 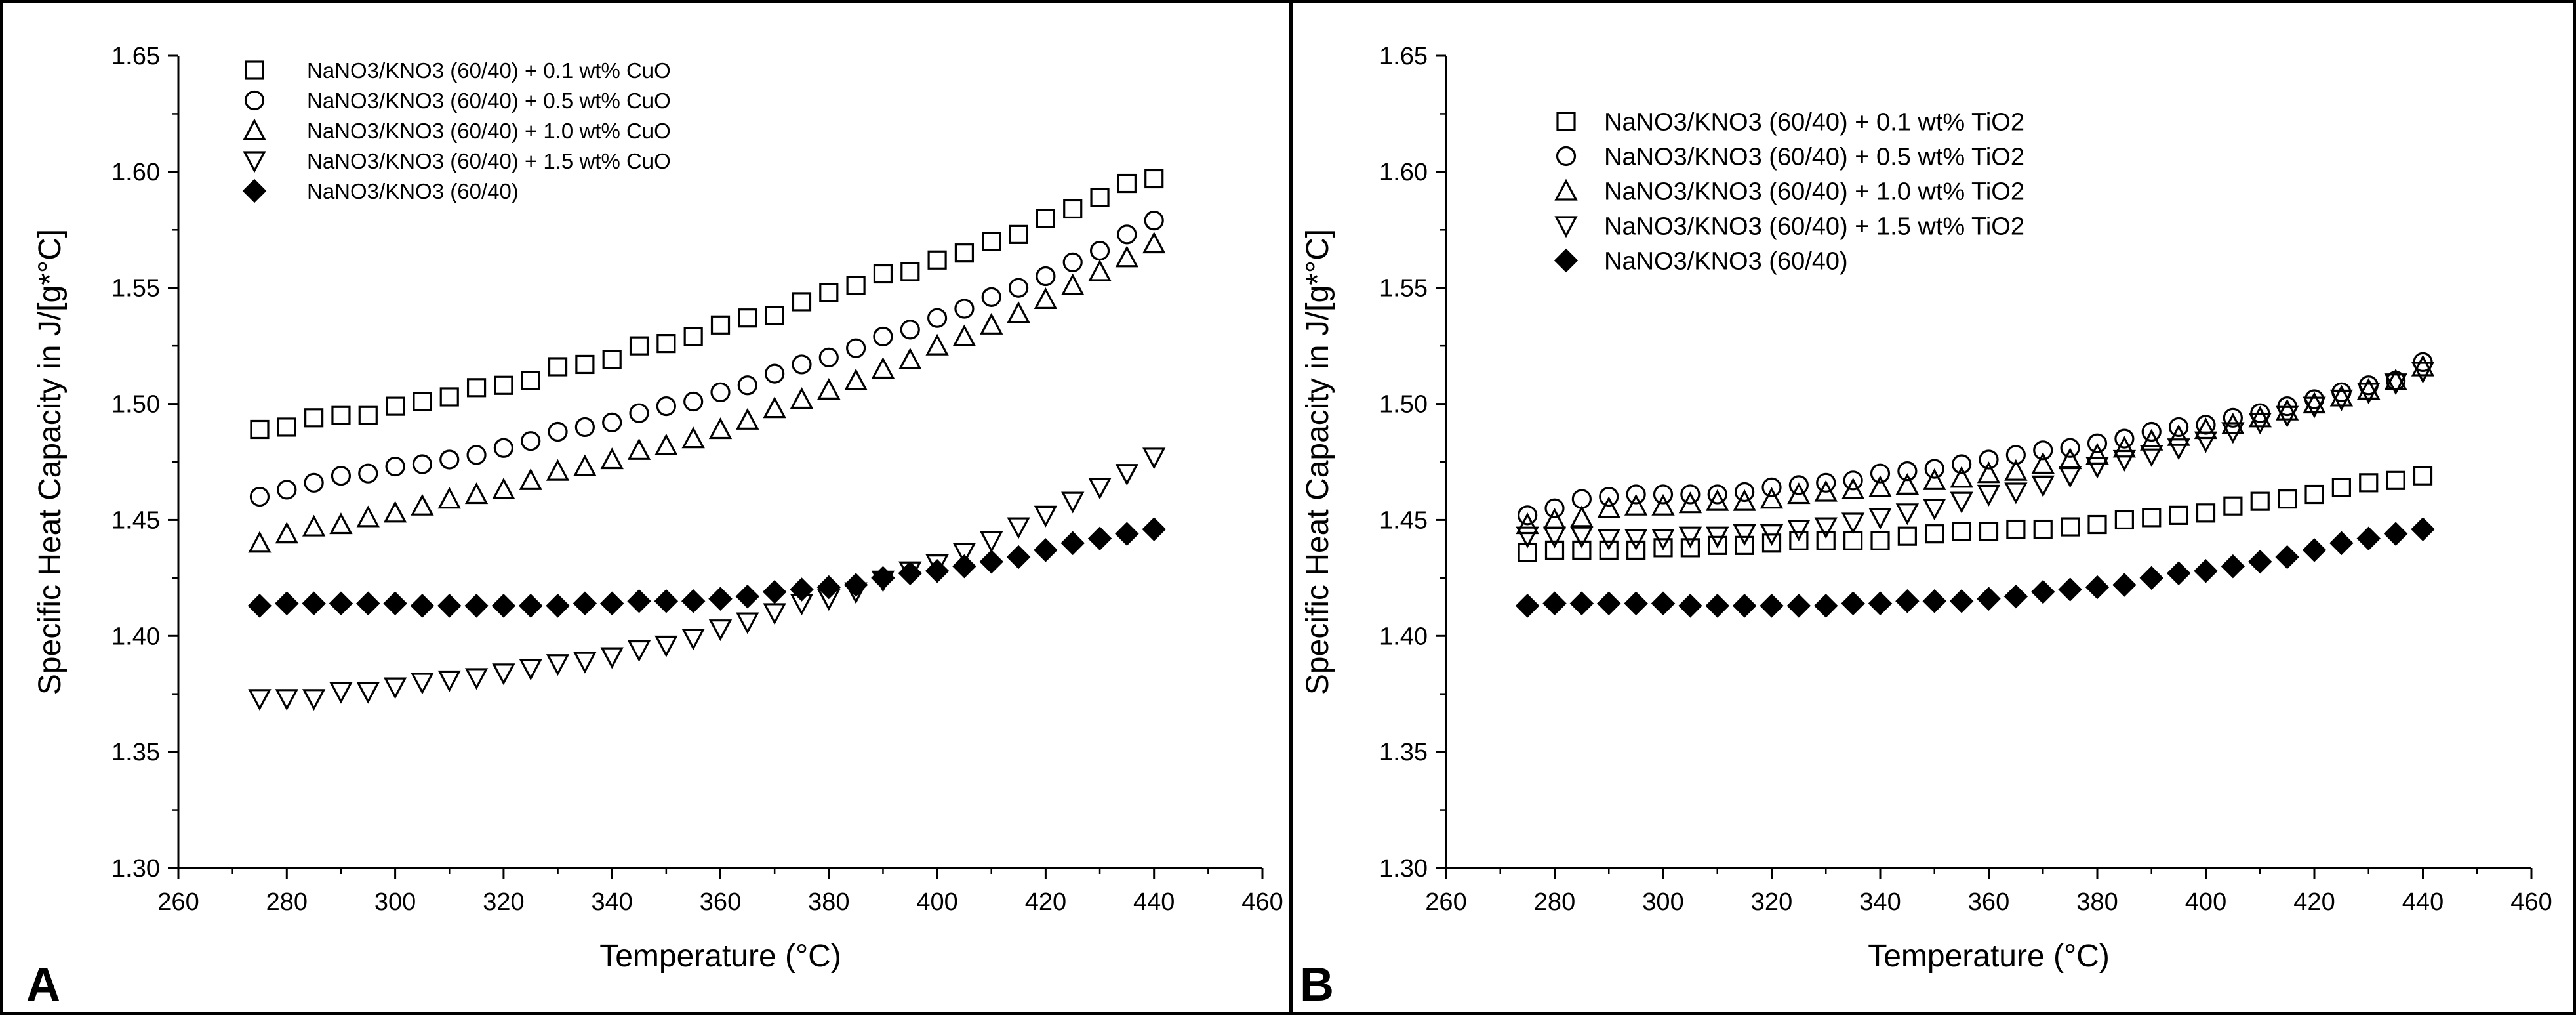 I want to click on panel-a-y-tick-label: 1.40, so click(x=135, y=636).